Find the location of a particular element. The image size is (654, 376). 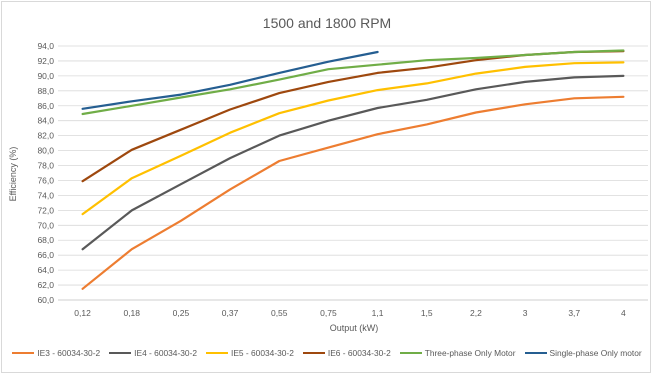

legend-label: IE5 - 60034-30-2 is located at coordinates (262, 353).